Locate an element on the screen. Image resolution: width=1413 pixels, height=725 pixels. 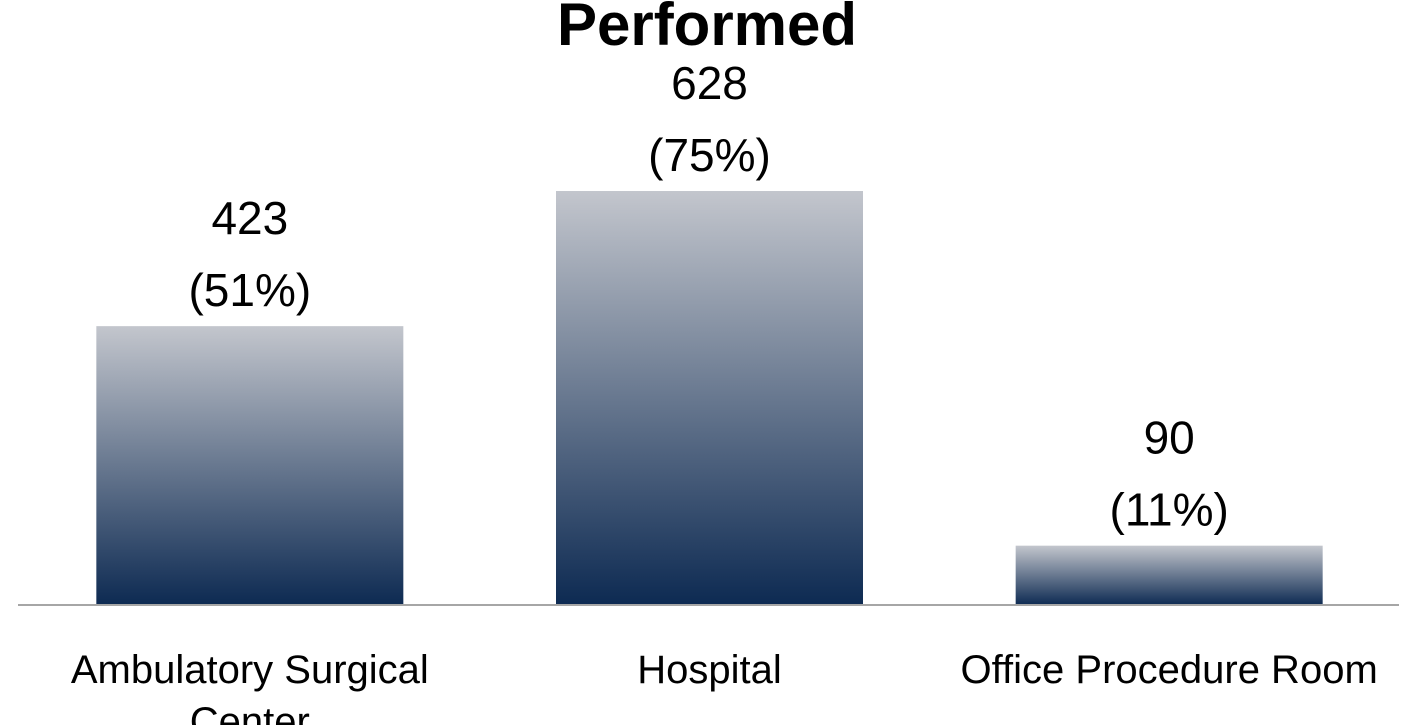
data-label: 423 (51%) is located at coordinates (249, 254).